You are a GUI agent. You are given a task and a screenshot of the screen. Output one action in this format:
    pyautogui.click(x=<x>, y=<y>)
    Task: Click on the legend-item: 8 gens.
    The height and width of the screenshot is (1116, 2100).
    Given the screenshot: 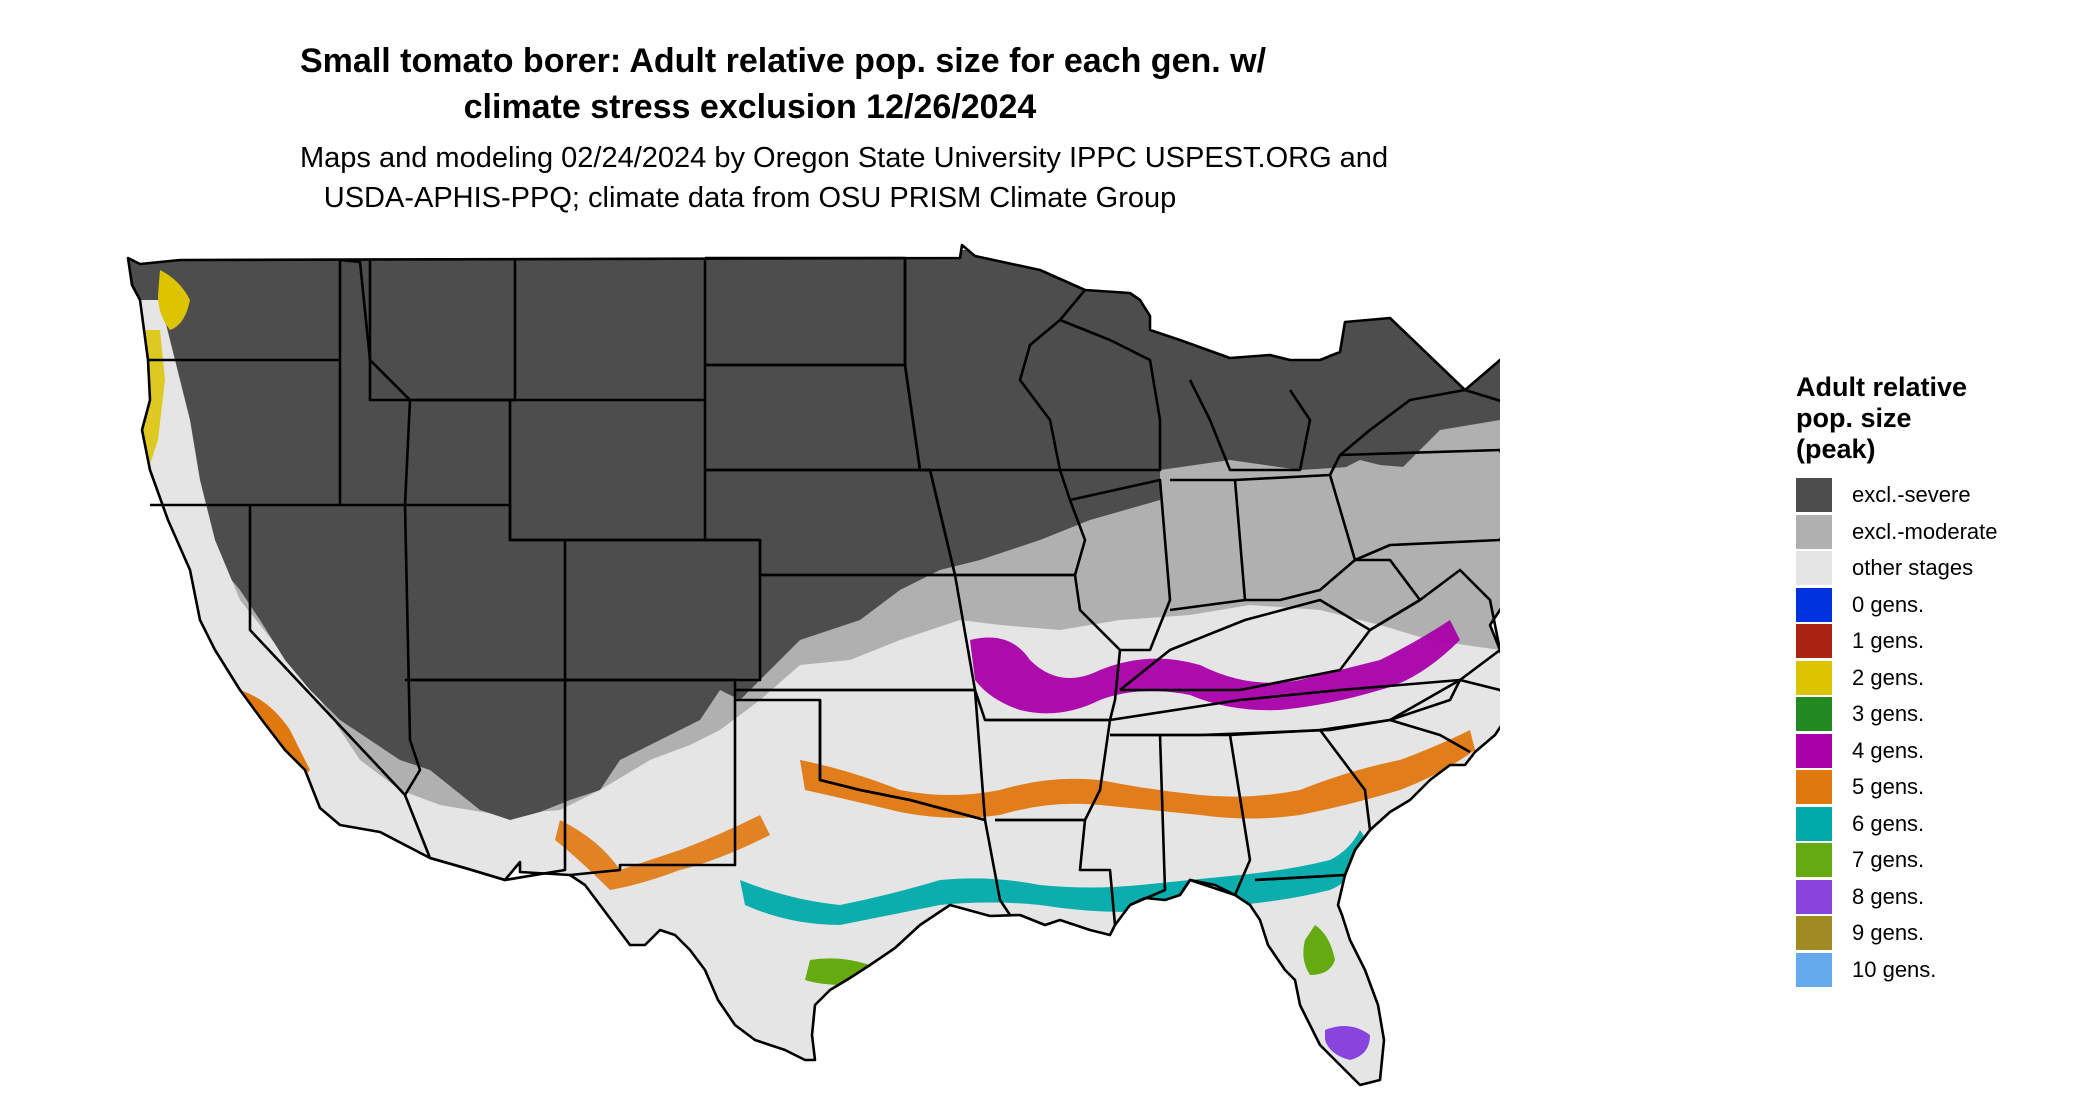 What is the action you would take?
    pyautogui.click(x=1897, y=897)
    